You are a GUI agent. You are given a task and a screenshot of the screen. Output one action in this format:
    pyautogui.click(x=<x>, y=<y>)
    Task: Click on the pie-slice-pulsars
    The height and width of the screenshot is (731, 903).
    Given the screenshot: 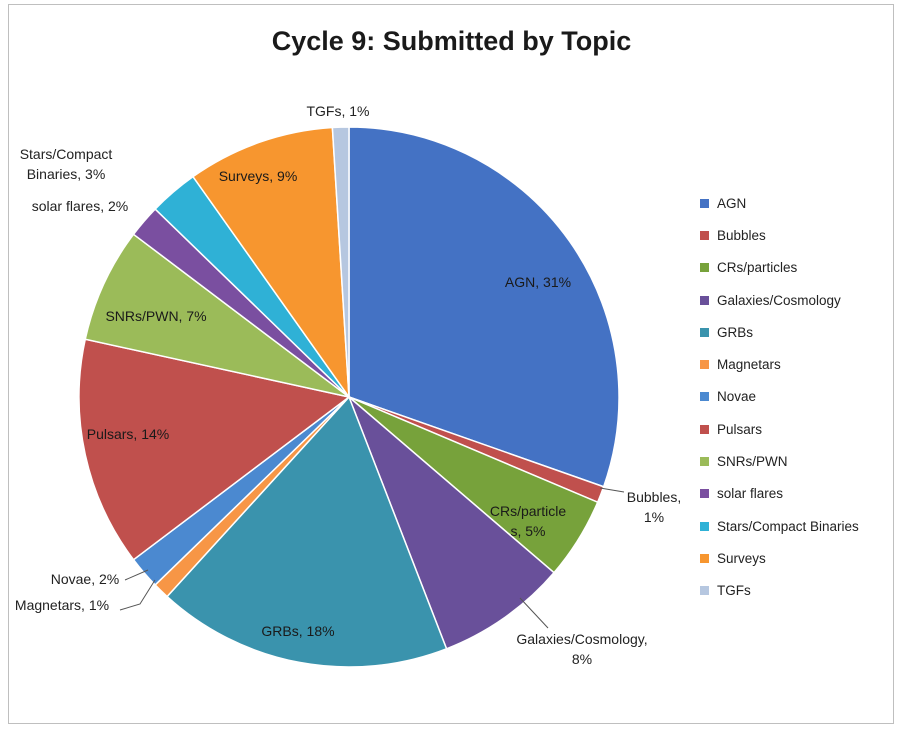 What is the action you would take?
    pyautogui.click(x=214, y=449)
    